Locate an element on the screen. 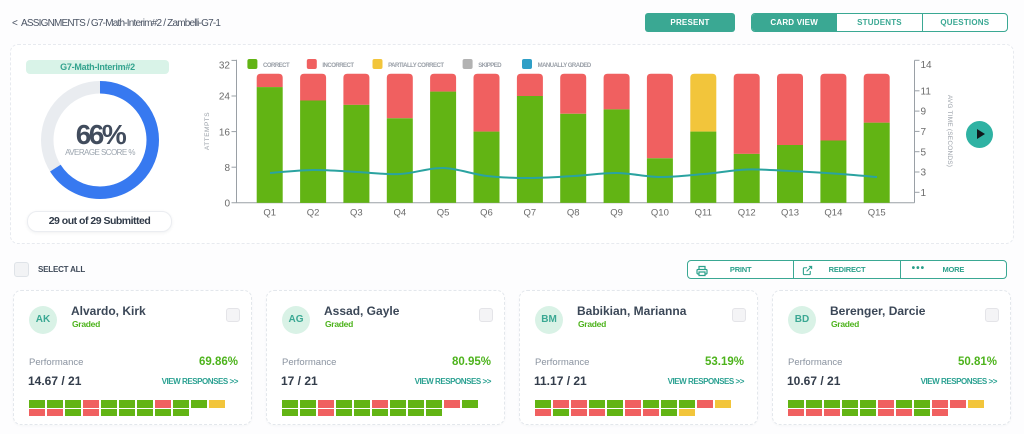 This screenshot has height=434, width=1024. svg-text: Q15 is located at coordinates (877, 213).